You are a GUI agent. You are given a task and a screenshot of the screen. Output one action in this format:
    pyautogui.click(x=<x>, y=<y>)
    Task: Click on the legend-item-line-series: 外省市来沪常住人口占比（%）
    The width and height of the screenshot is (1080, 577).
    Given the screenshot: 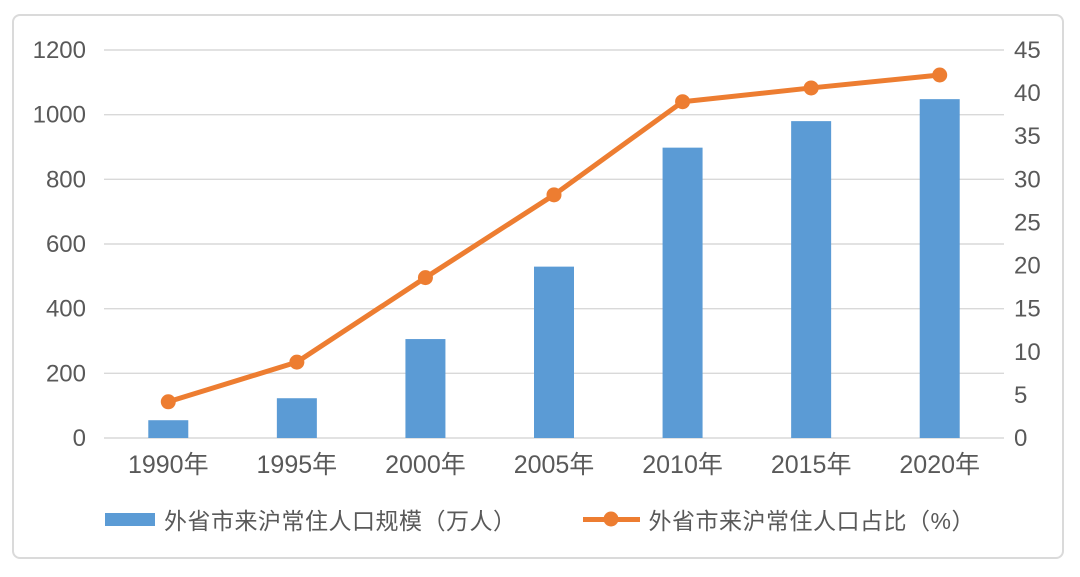 What is the action you would take?
    pyautogui.click(x=778, y=519)
    